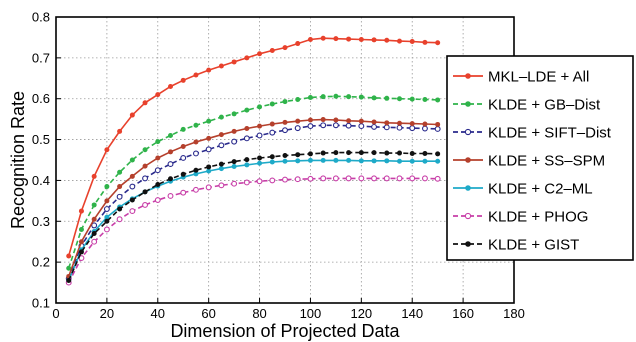 This screenshot has width=636, height=342. Describe the element at coordinates (550, 133) in the screenshot. I see `legend-label: KLDE + SIFT–Dist` at that location.